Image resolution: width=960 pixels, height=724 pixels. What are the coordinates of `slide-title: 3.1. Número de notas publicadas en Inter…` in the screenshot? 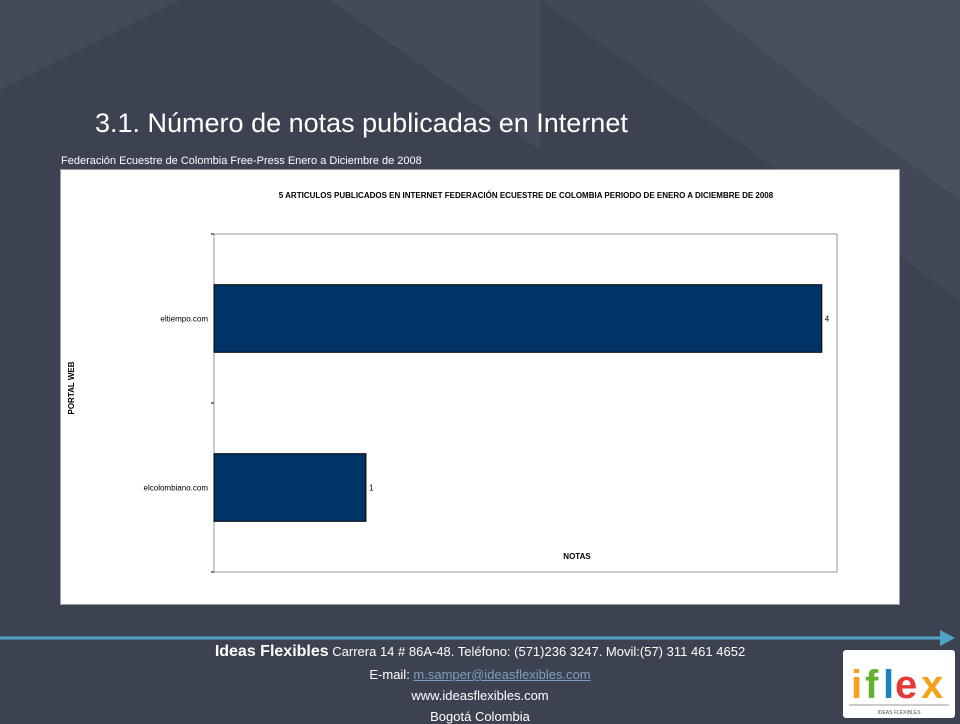 It's located at (361, 123).